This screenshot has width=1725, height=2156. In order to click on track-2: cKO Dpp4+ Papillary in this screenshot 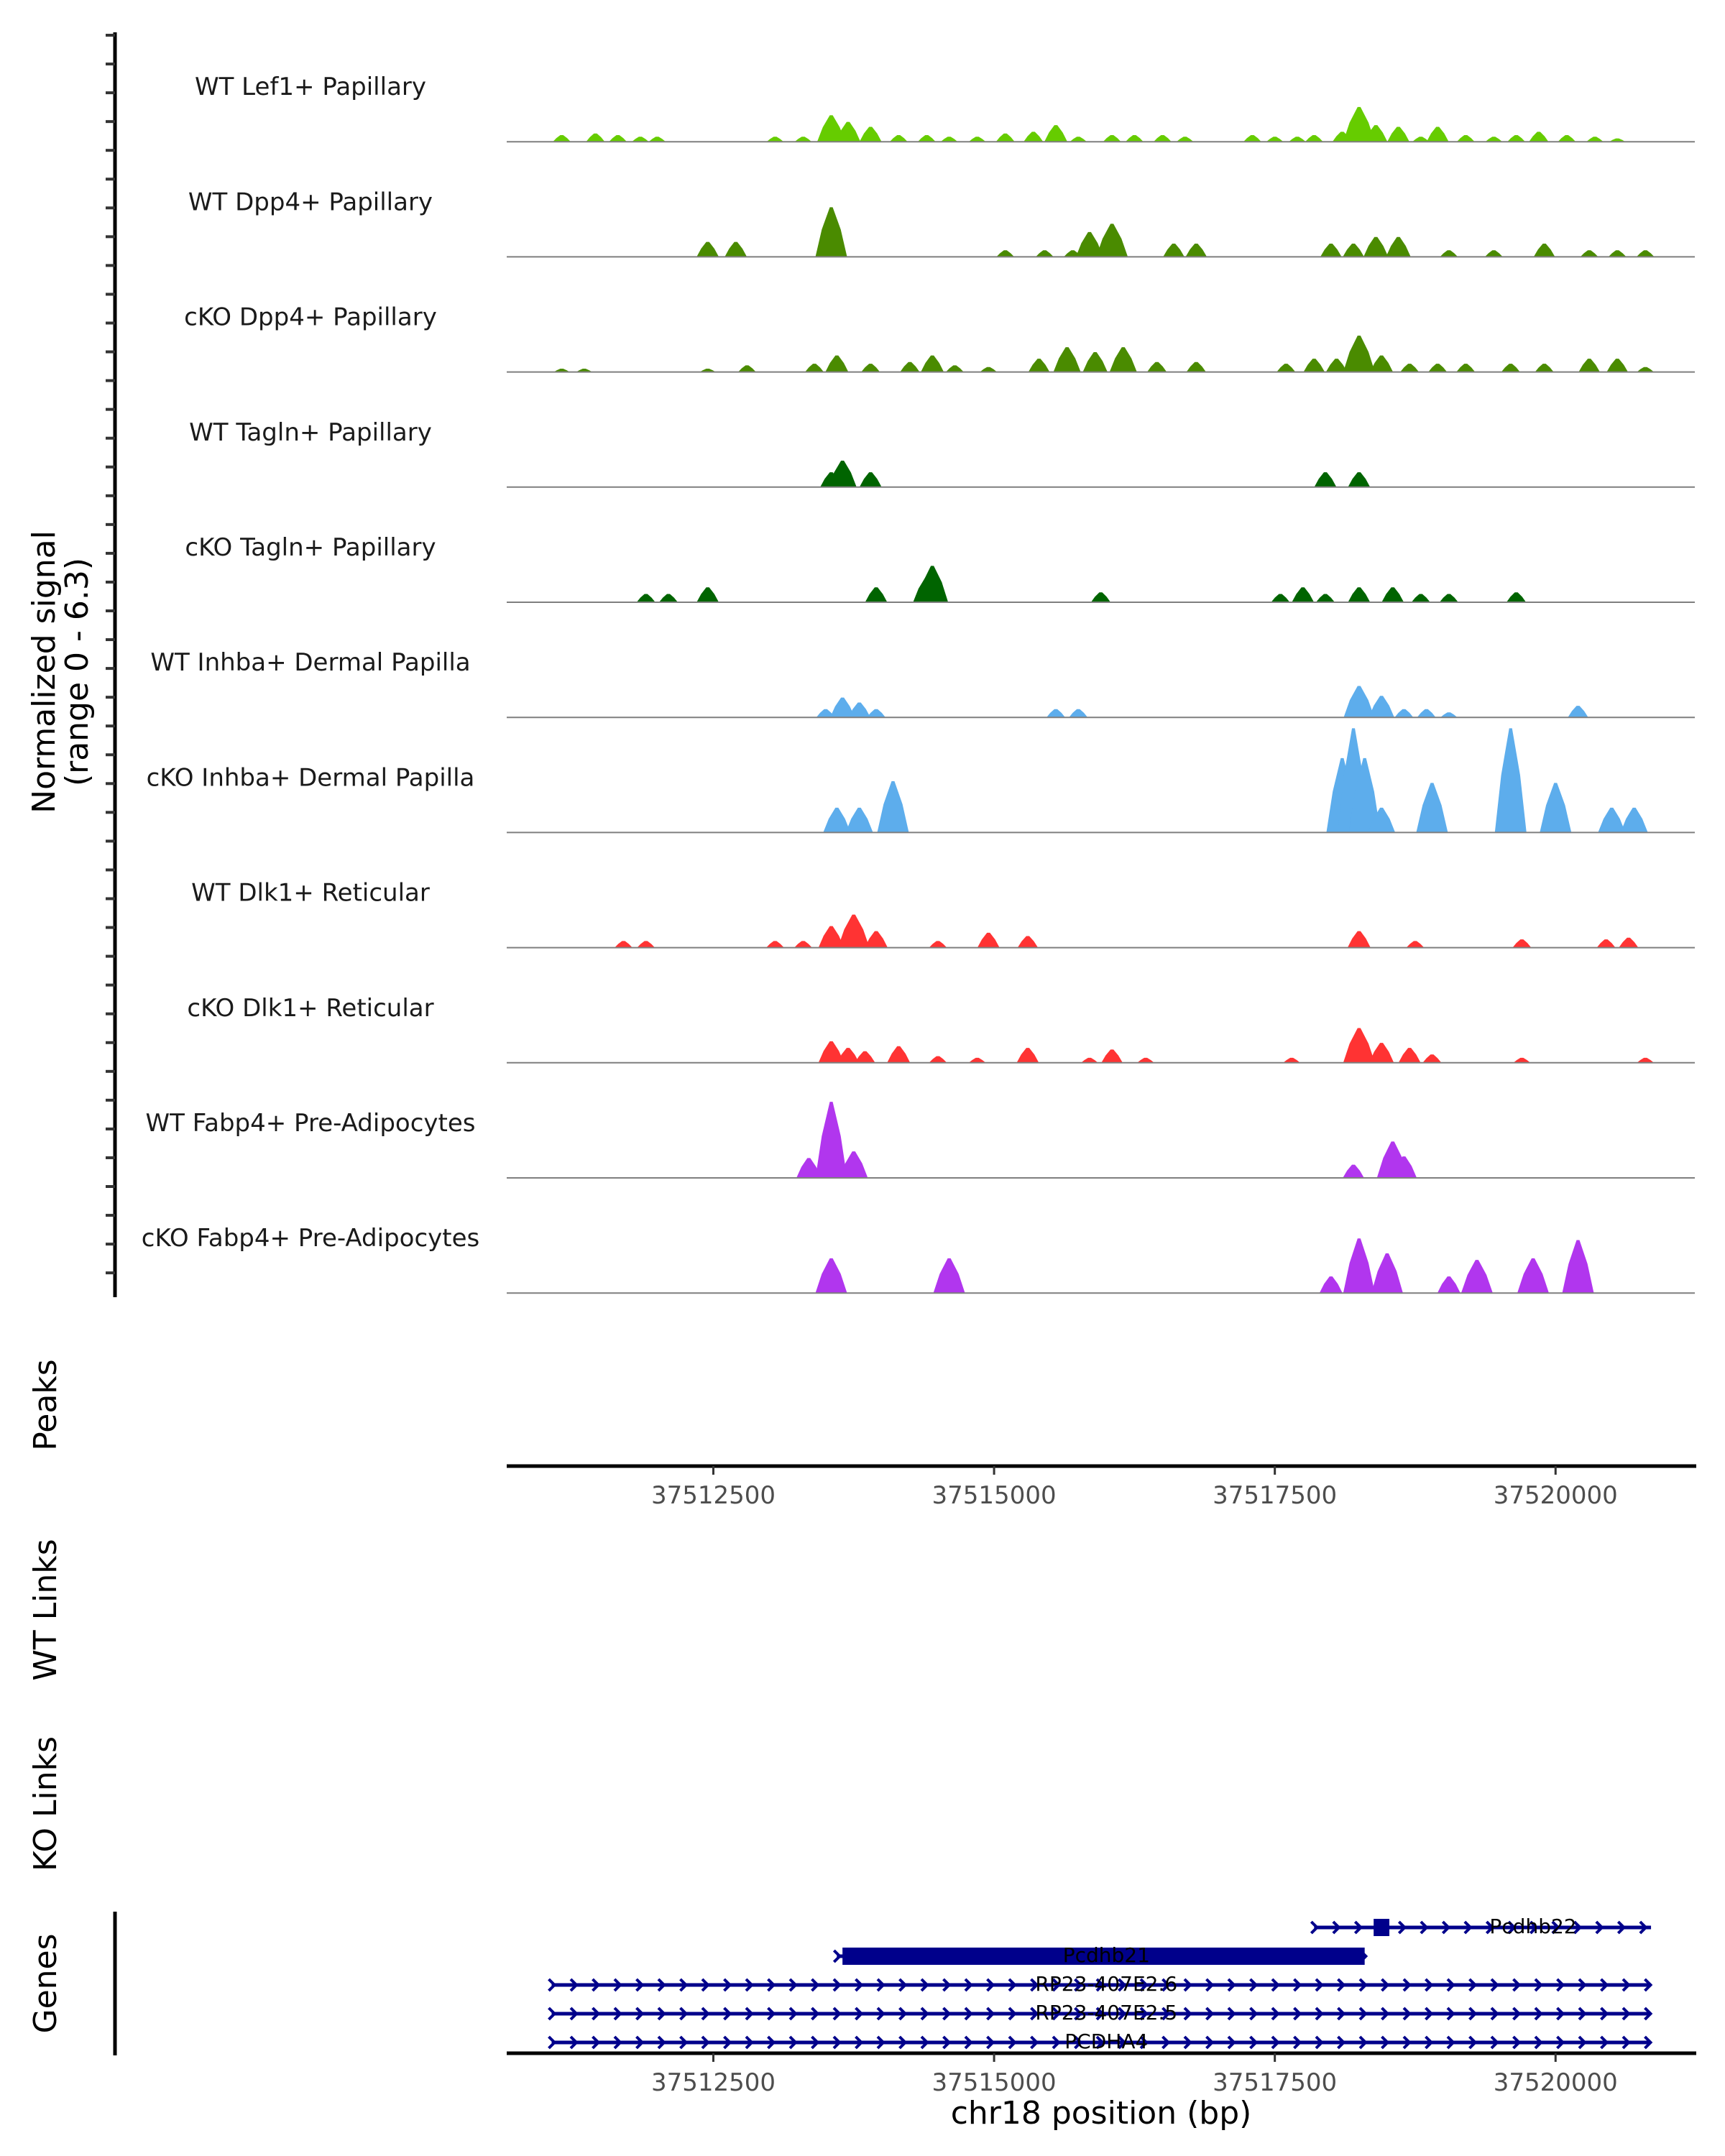, I will do `click(939, 338)`.